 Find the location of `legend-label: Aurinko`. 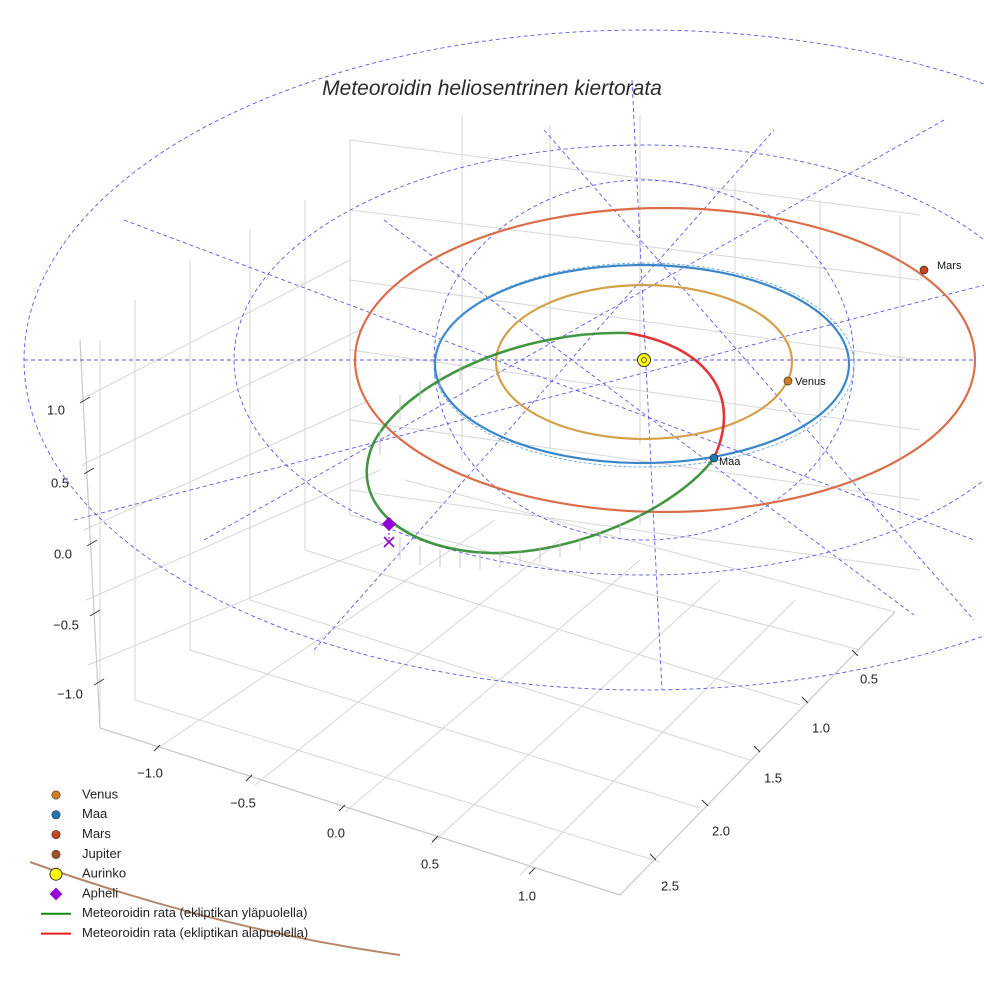

legend-label: Aurinko is located at coordinates (104, 873).